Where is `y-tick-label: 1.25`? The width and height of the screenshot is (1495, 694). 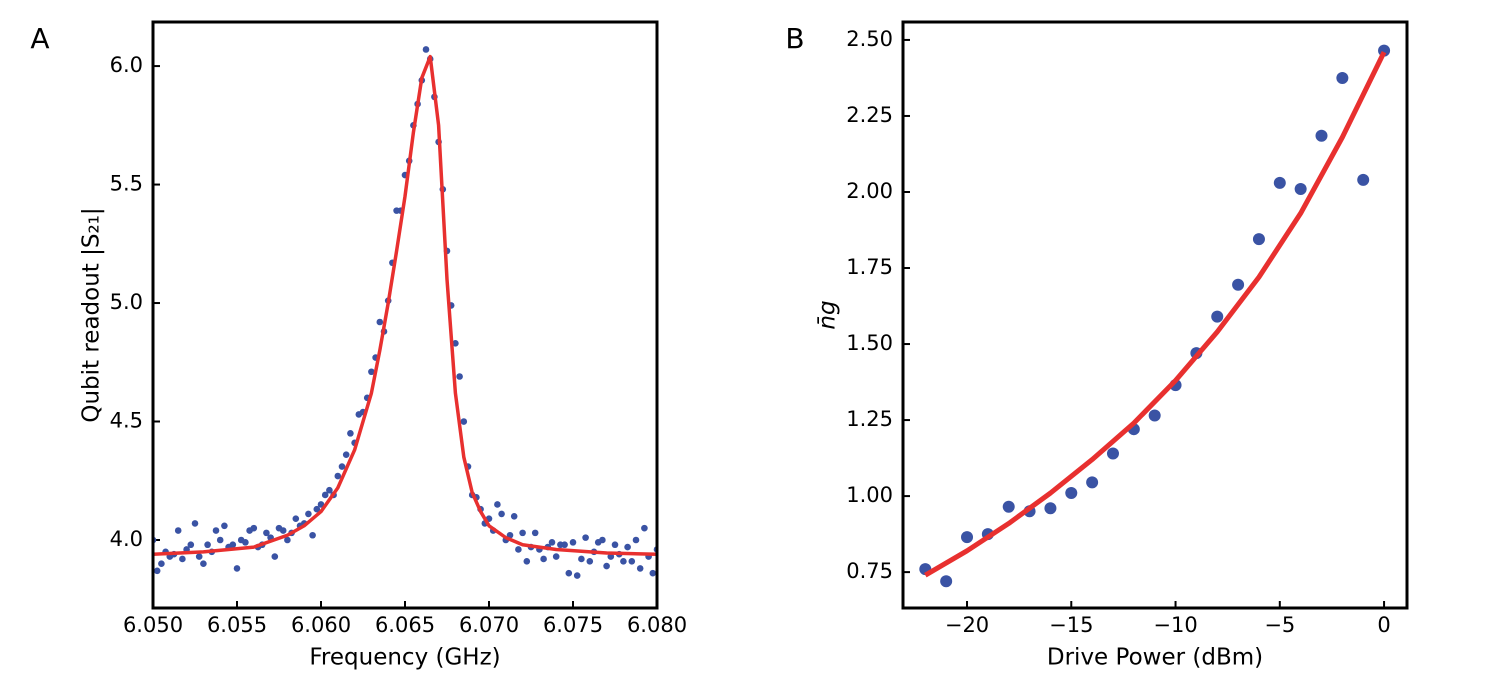
y-tick-label: 1.25 is located at coordinates (869, 419).